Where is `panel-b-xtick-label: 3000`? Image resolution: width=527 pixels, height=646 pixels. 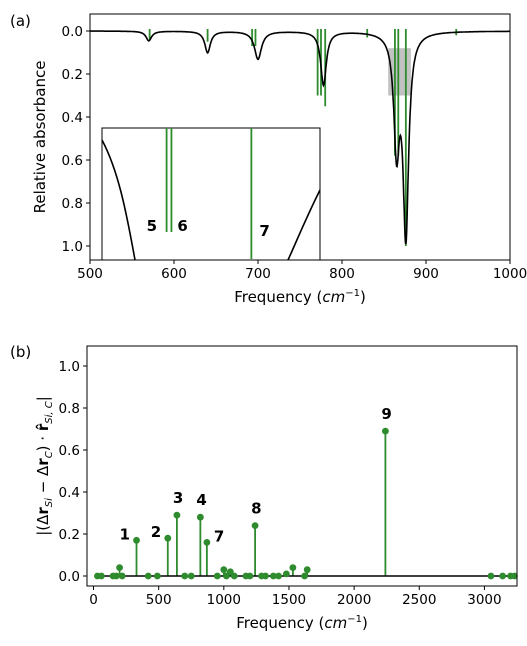 panel-b-xtick-label: 3000 is located at coordinates (484, 600).